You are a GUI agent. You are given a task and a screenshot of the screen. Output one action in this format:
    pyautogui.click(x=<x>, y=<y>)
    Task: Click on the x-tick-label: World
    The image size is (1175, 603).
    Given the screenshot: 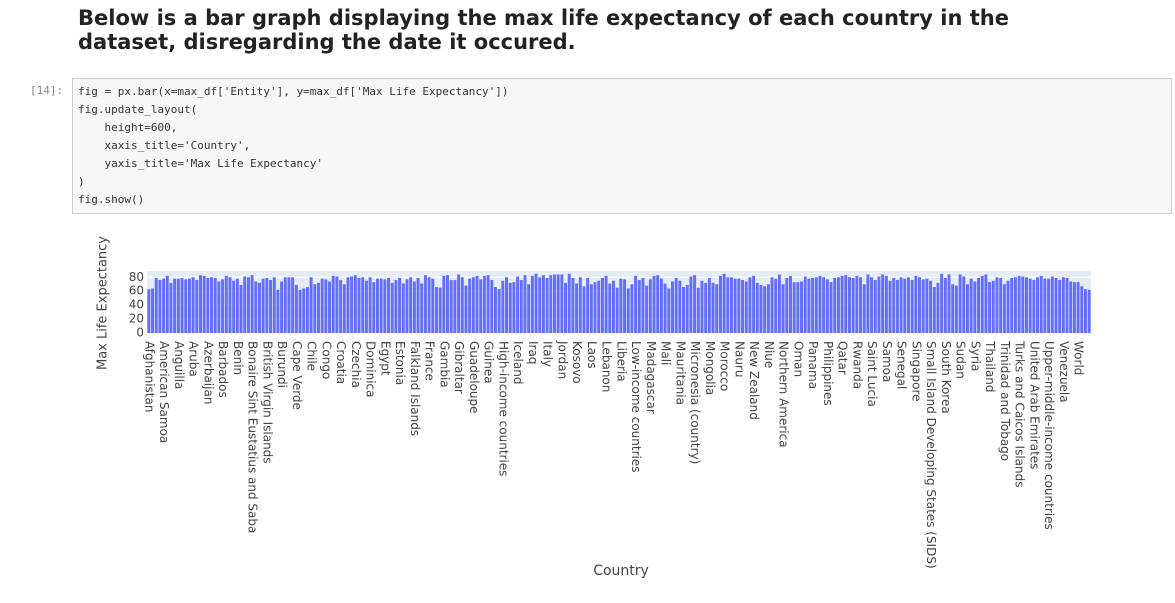 What is the action you would take?
    pyautogui.click(x=1079, y=358)
    